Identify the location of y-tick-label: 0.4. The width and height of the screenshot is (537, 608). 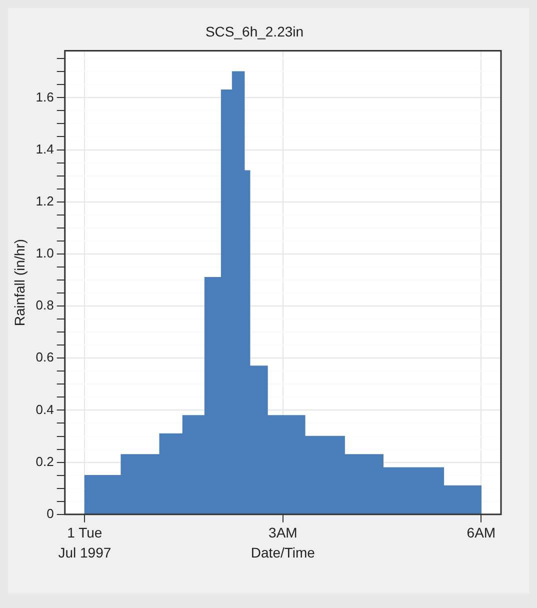
(45, 409).